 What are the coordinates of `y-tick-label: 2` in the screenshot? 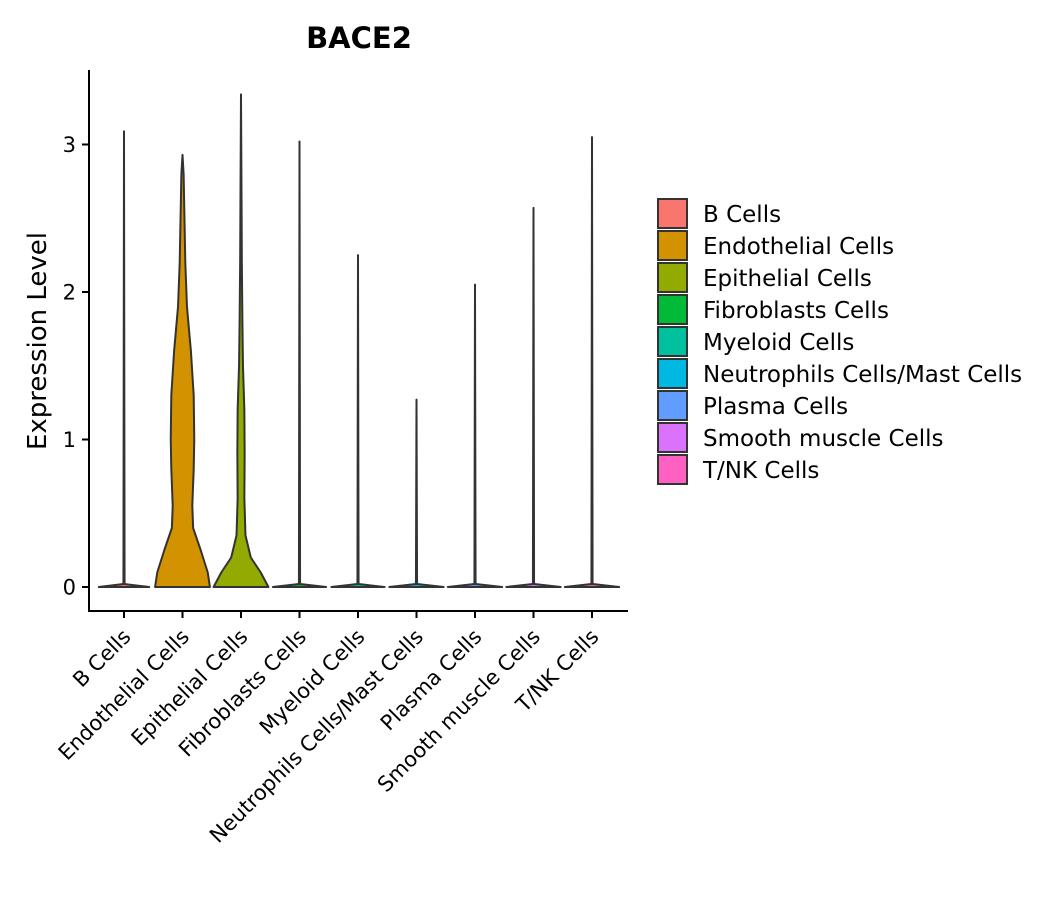 It's located at (69, 293).